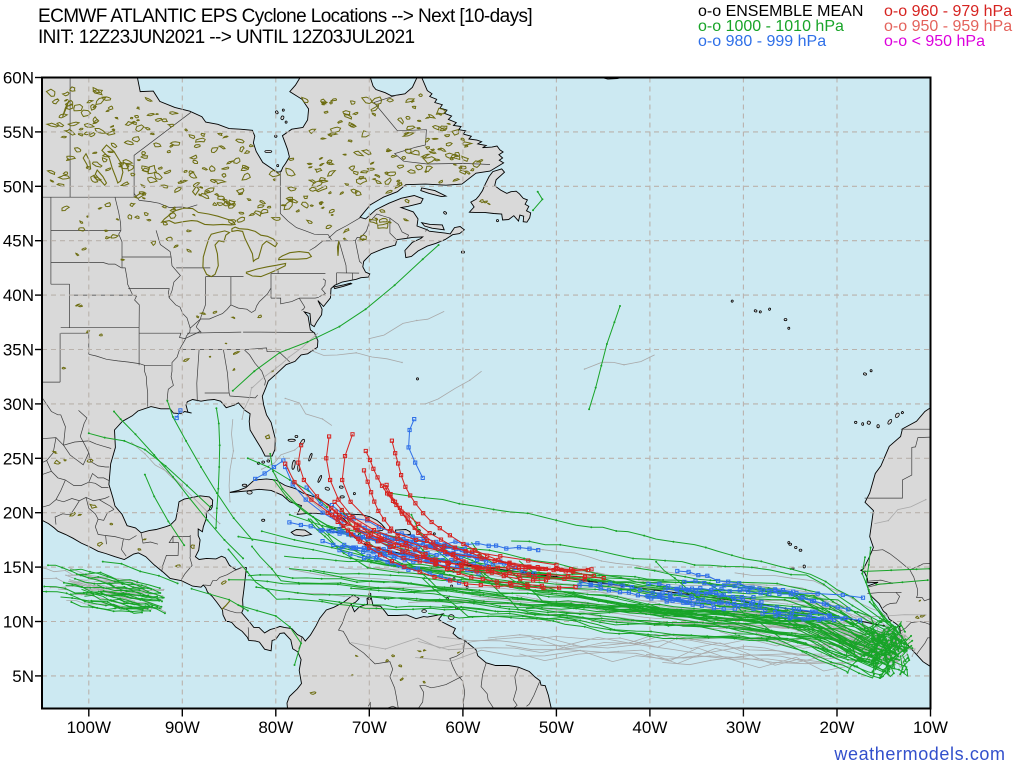  I want to click on svg-text: 100W, so click(89, 727).